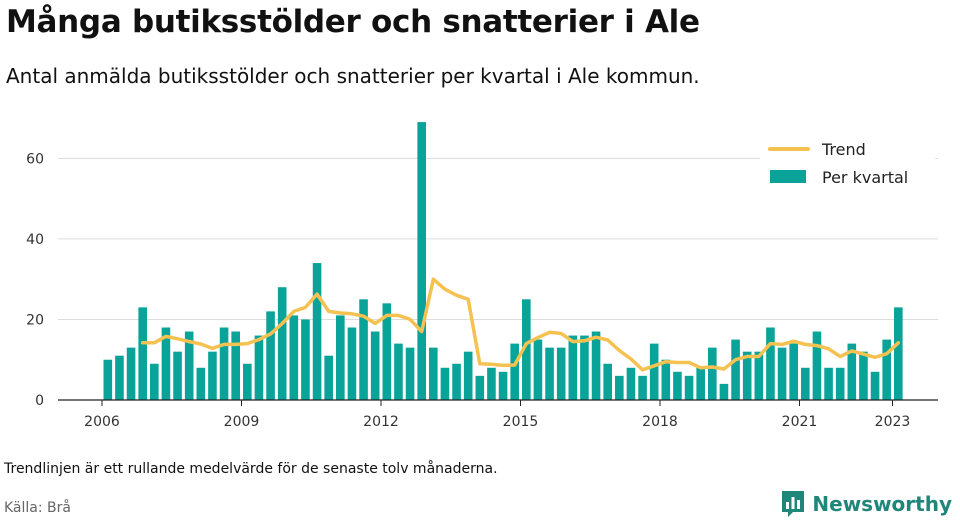 This screenshot has height=520, width=960. What do you see at coordinates (520, 324) in the screenshot?
I see `trend-line` at bounding box center [520, 324].